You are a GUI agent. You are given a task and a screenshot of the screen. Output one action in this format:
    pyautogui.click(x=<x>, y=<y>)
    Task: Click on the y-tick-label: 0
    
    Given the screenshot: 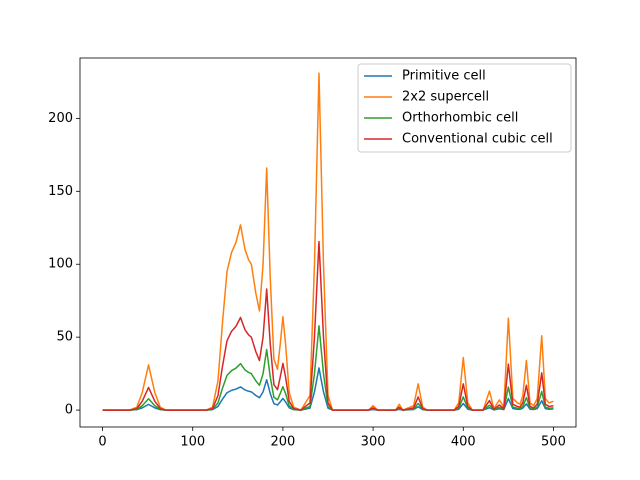 What is the action you would take?
    pyautogui.click(x=69, y=410)
    